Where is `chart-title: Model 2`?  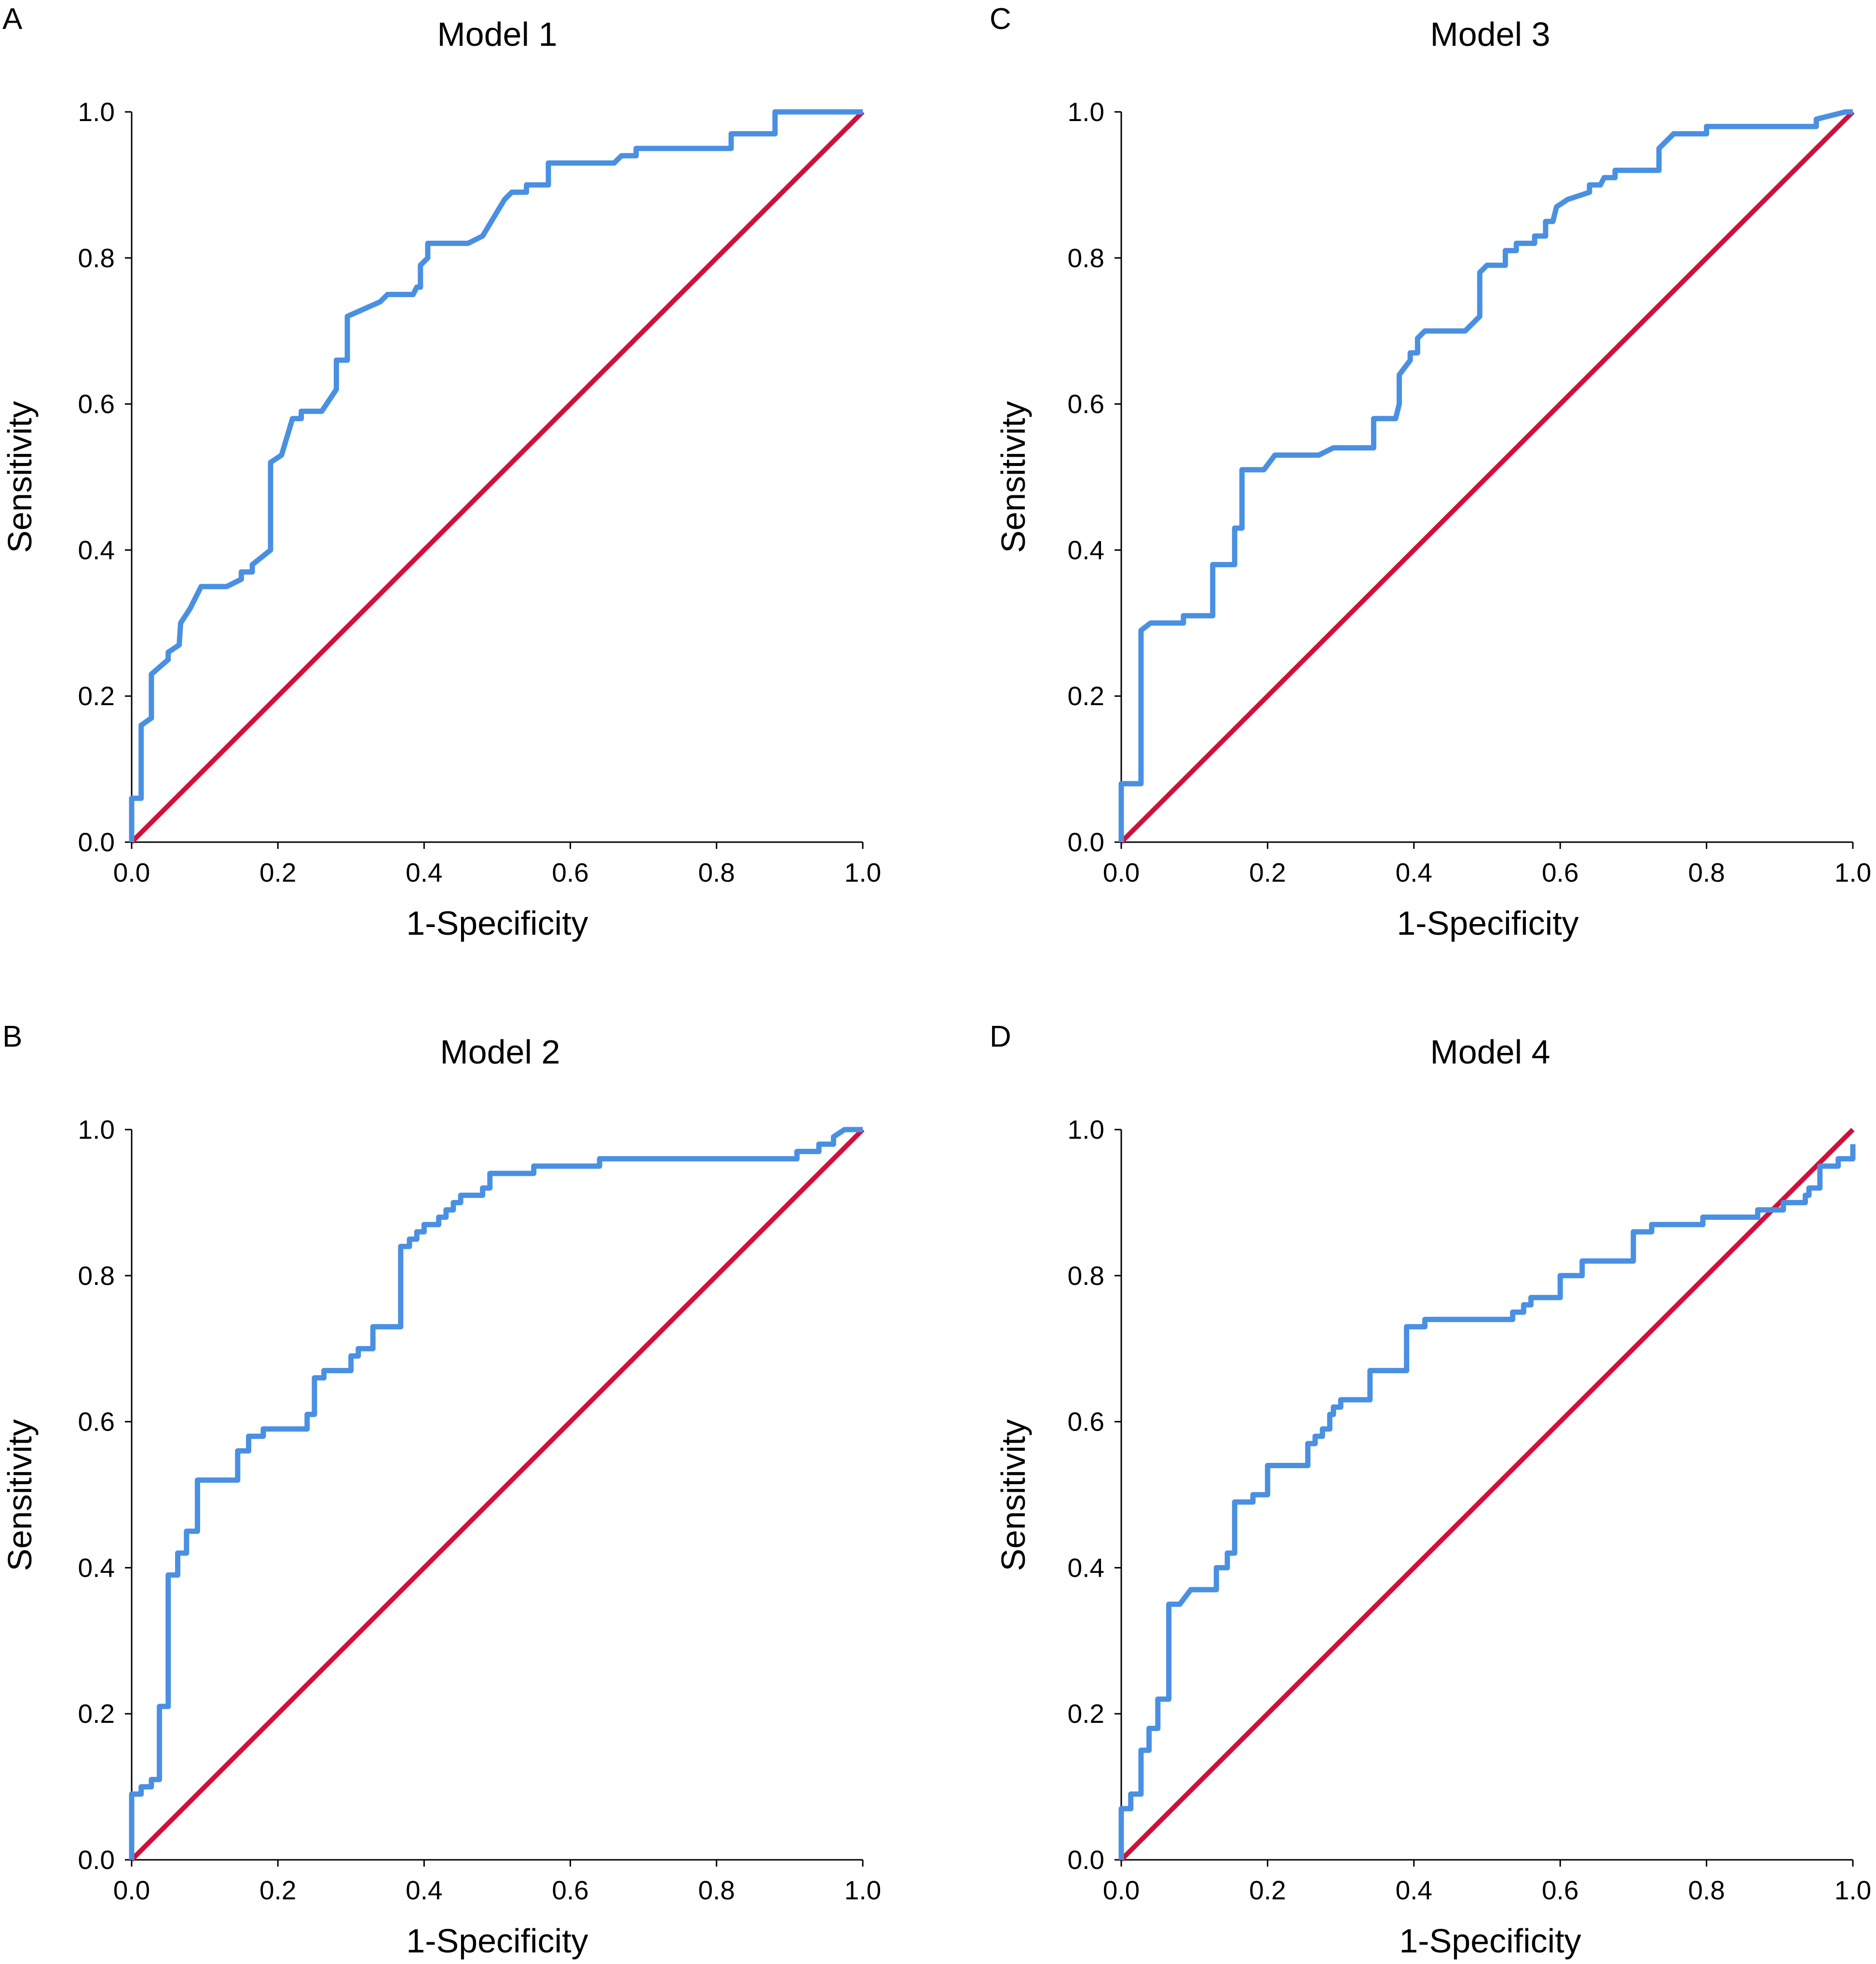 chart-title: Model 2 is located at coordinates (500, 1052).